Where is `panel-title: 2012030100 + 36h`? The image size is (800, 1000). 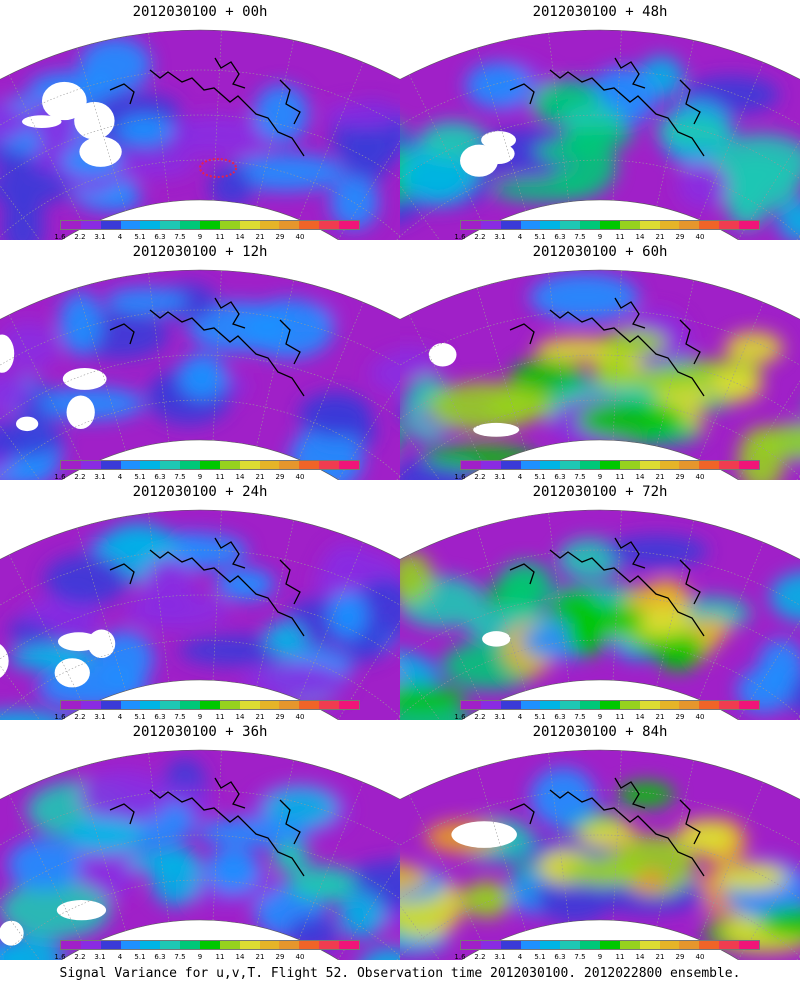
panel-title: 2012030100 + 36h is located at coordinates (200, 732).